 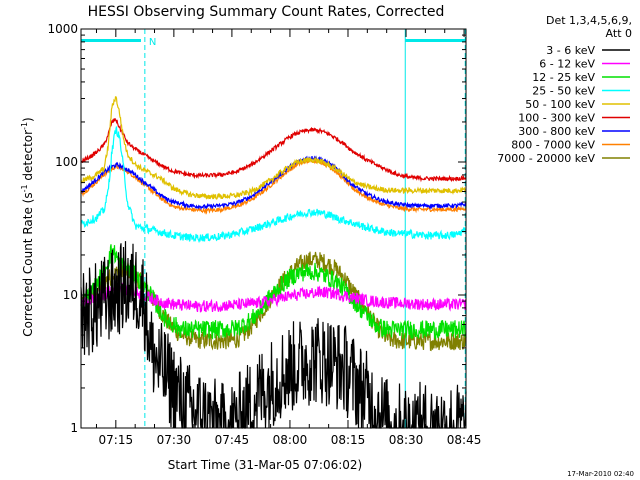 What do you see at coordinates (28, 119) in the screenshot?
I see `y-axis-label-end: )` at bounding box center [28, 119].